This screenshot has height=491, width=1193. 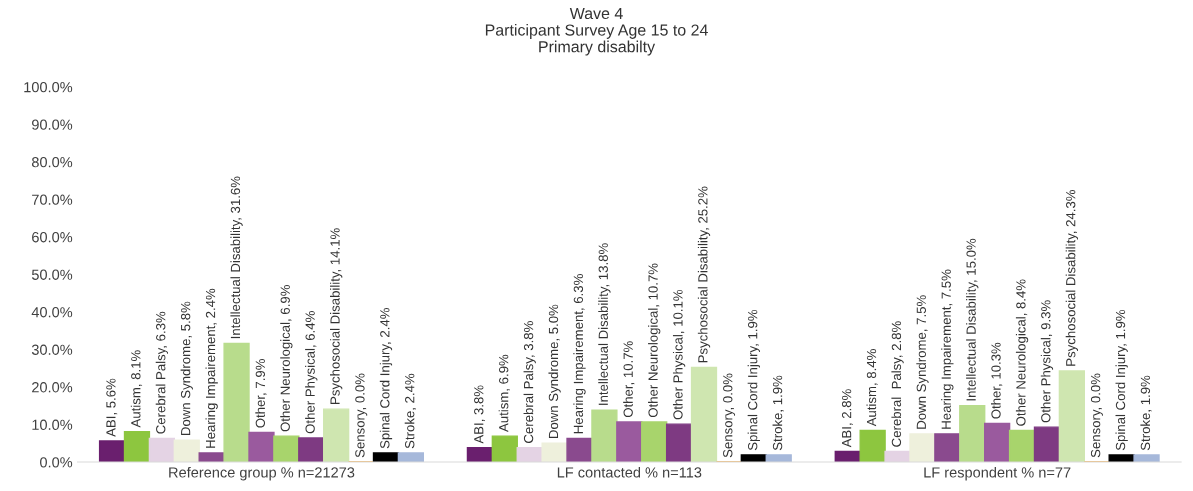 What do you see at coordinates (136, 389) in the screenshot?
I see `data-label: Autism, 8.1%` at bounding box center [136, 389].